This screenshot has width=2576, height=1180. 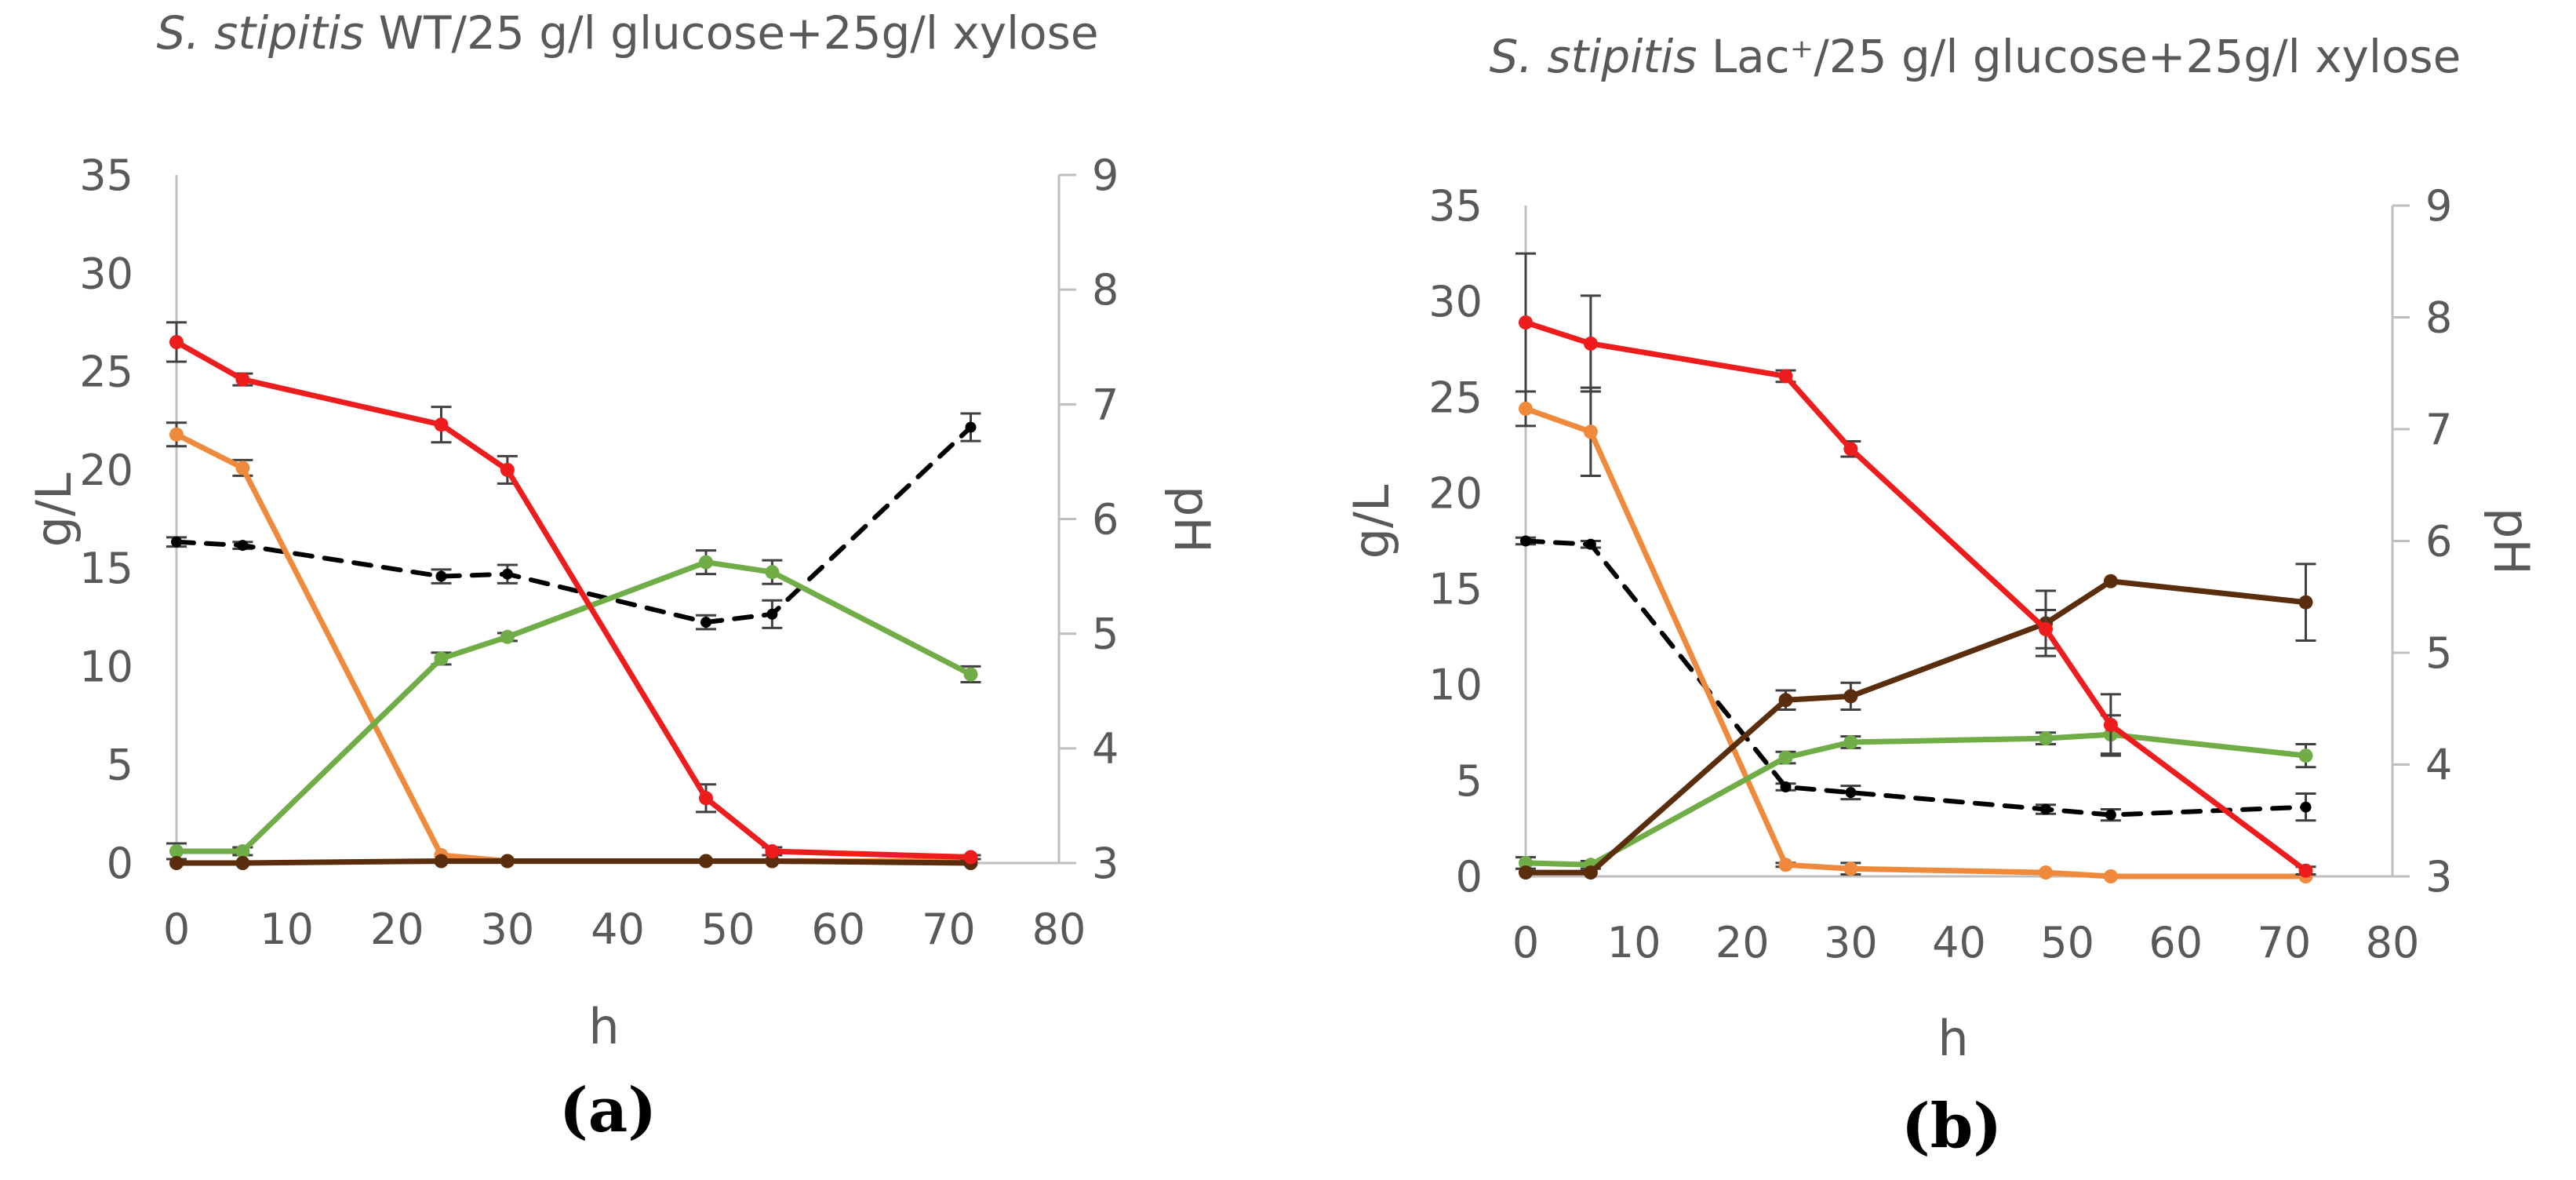 I want to click on y-tick-label-b: 25, so click(x=1455, y=397).